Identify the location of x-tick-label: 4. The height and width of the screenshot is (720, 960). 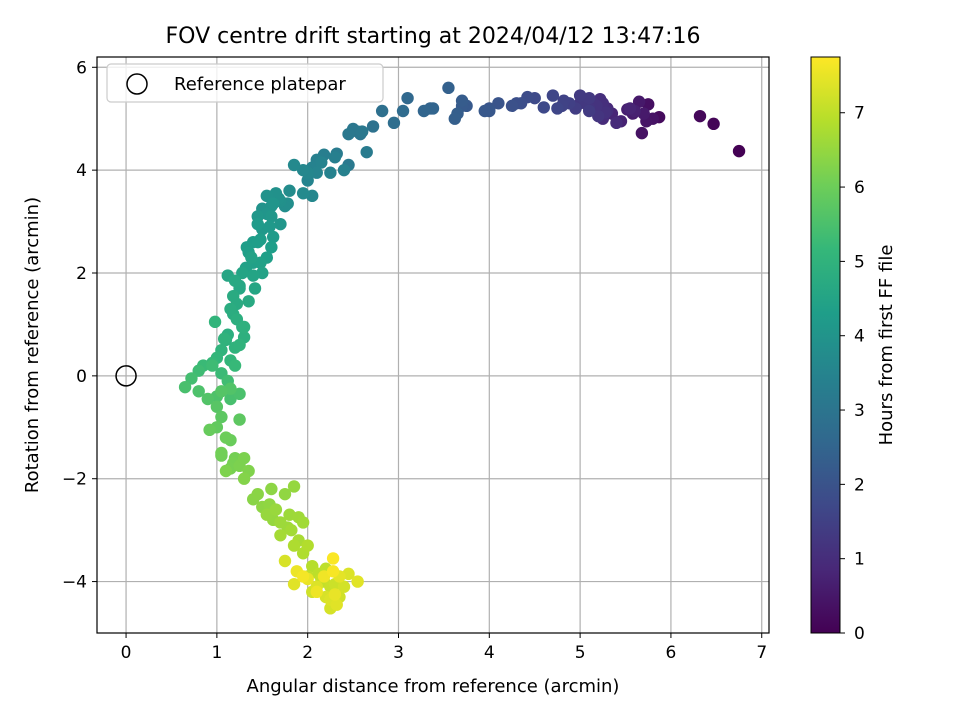
(489, 653).